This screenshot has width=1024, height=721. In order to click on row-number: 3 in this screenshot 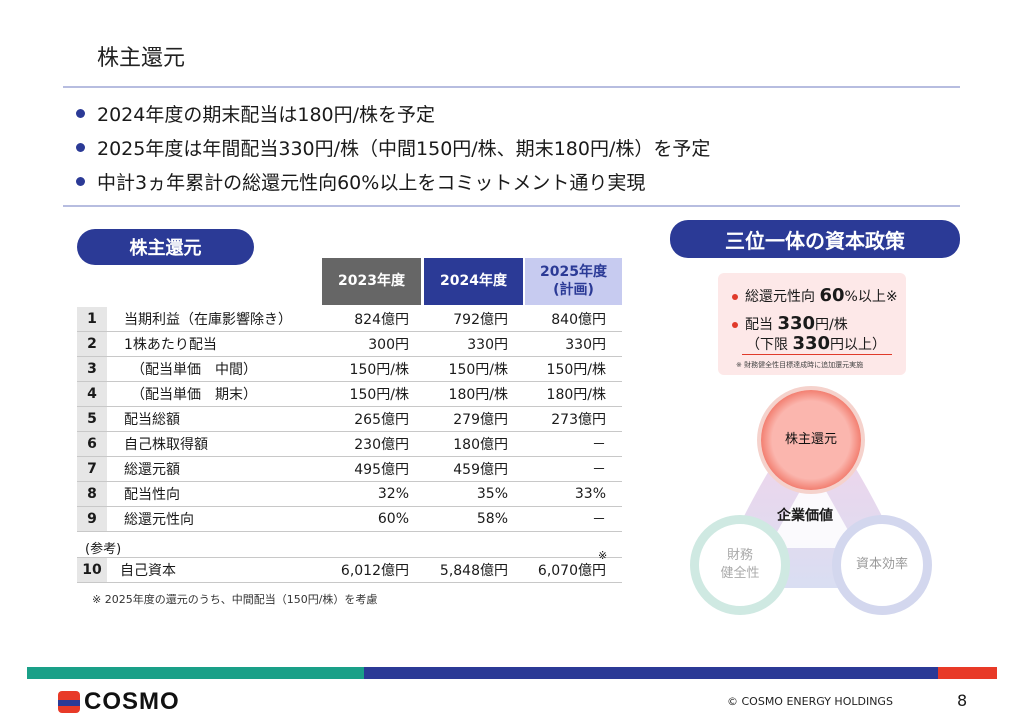, I will do `click(92, 369)`.